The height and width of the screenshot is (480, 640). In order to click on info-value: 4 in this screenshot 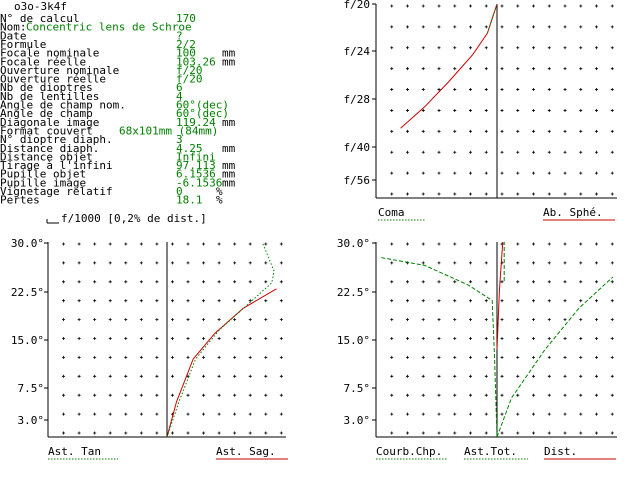, I will do `click(179, 96)`.